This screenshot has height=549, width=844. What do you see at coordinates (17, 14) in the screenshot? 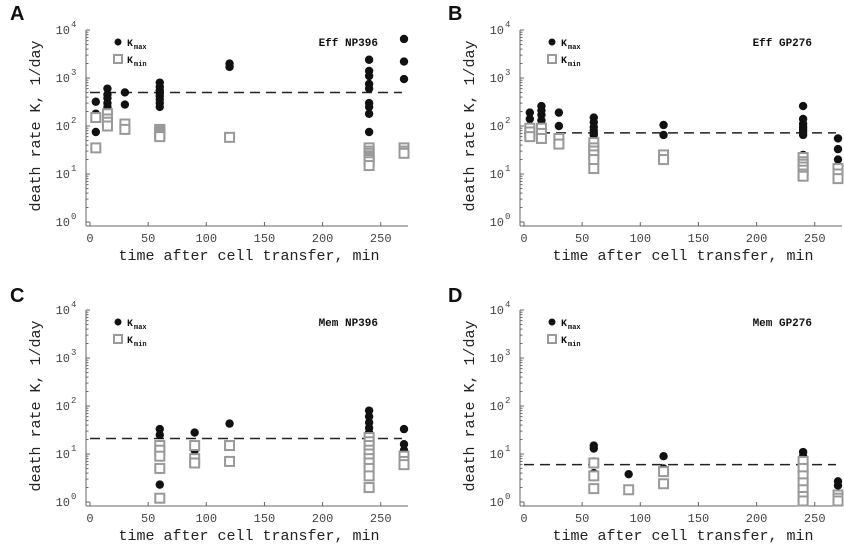
I see `panel-letter: A` at bounding box center [17, 14].